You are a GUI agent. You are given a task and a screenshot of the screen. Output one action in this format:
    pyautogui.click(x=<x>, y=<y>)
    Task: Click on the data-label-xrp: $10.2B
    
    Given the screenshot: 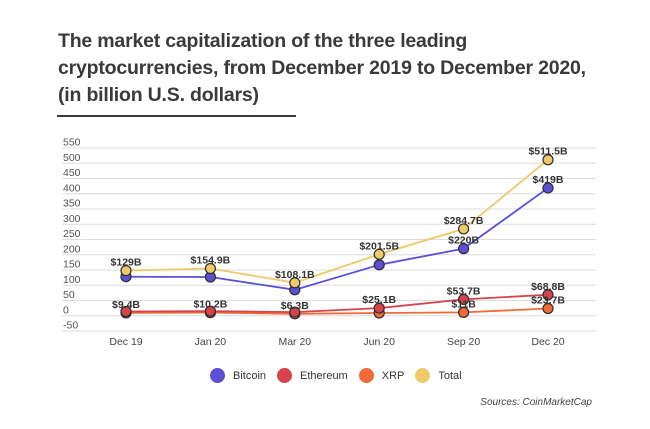 What is the action you would take?
    pyautogui.click(x=210, y=305)
    